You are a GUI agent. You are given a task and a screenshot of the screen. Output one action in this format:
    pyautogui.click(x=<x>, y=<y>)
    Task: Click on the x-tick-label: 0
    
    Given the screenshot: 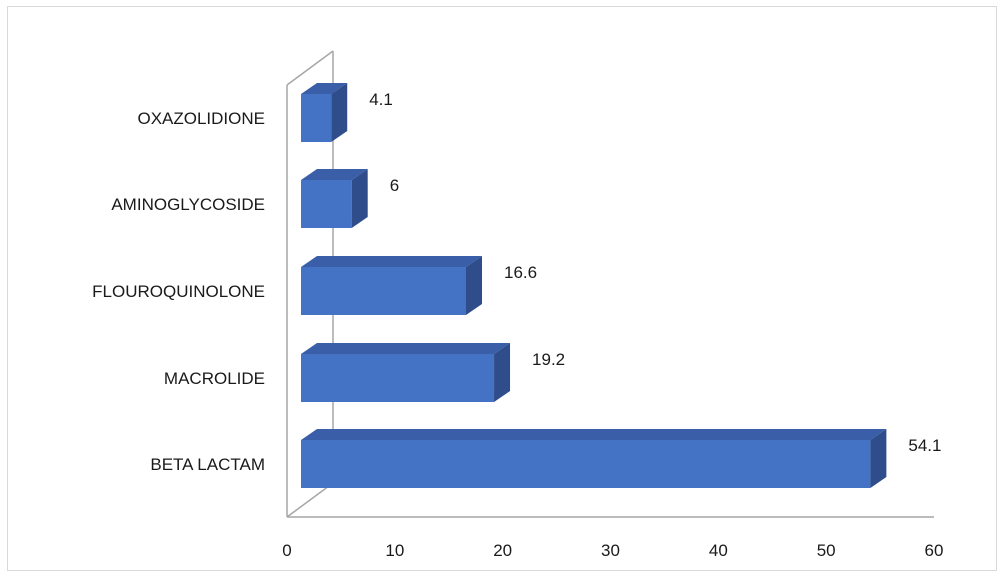 What is the action you would take?
    pyautogui.click(x=286, y=550)
    